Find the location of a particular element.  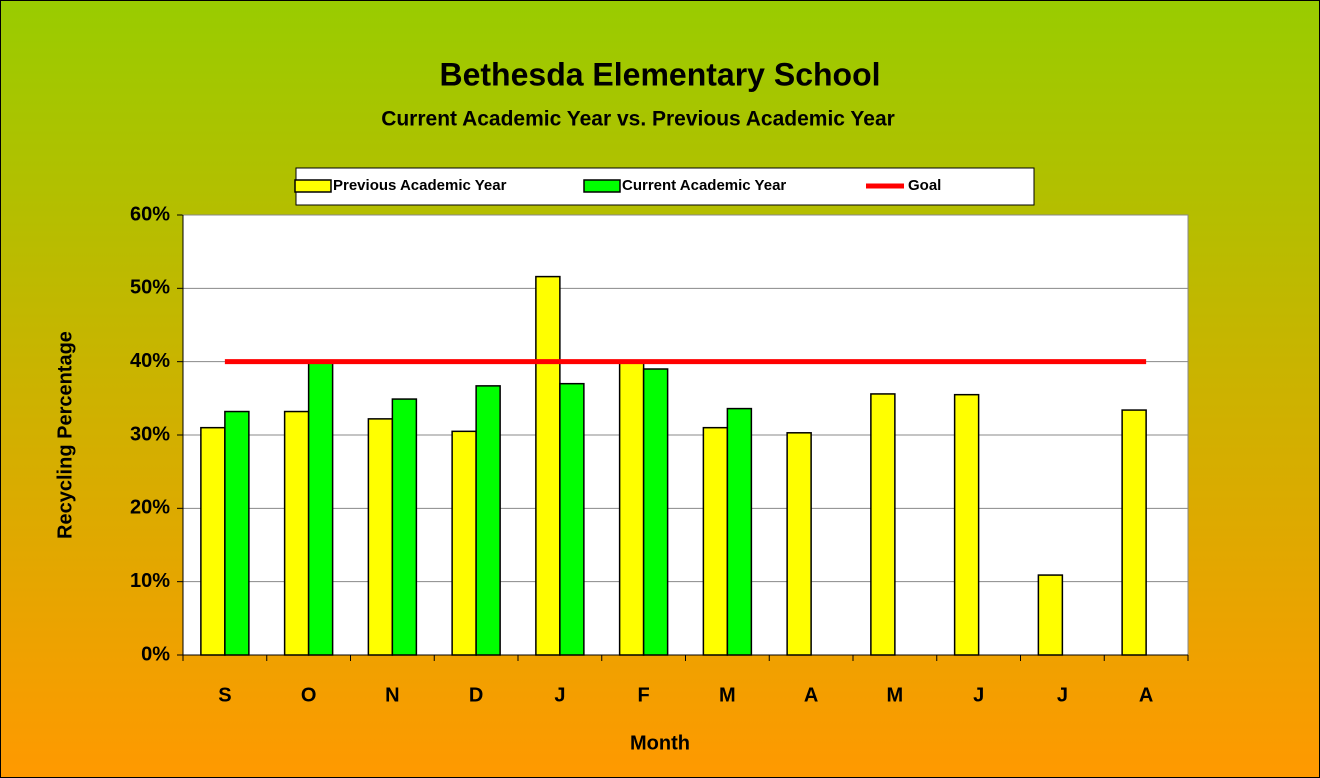

legend-label: Current Academic Year is located at coordinates (704, 185).